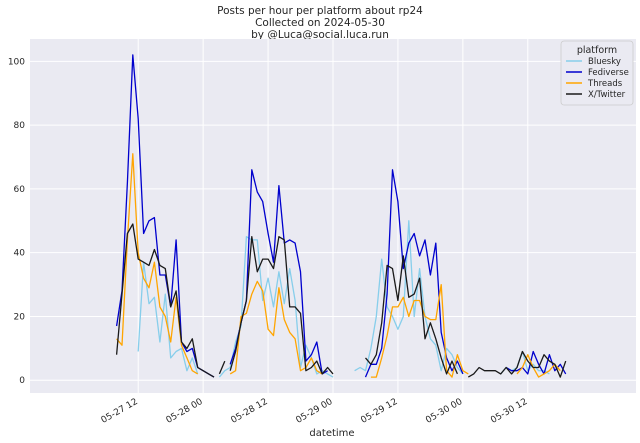 This screenshot has height=443, width=640. What do you see at coordinates (20, 126) in the screenshot?
I see `y-tick-label: 80` at bounding box center [20, 126].